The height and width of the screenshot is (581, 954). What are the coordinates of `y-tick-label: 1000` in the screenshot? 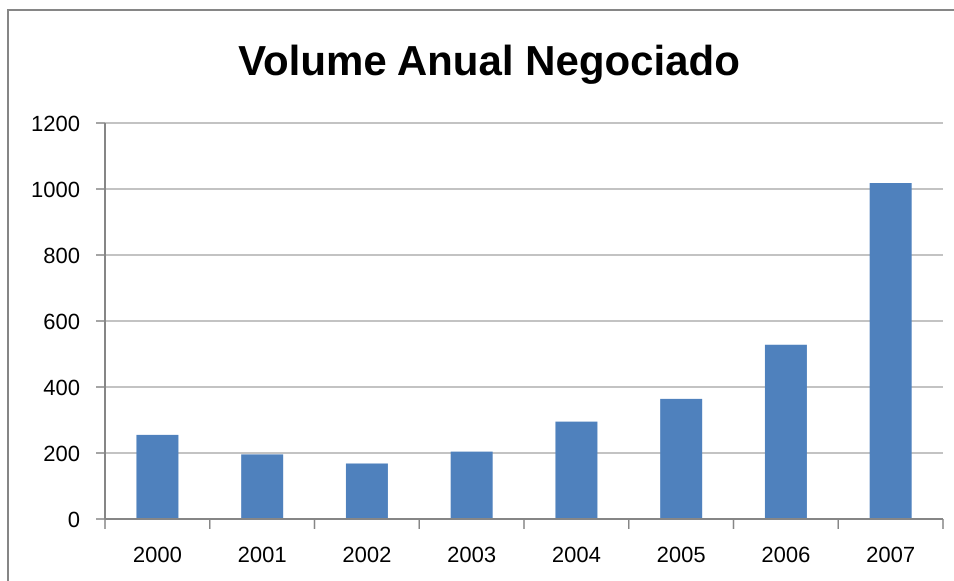 It's located at (55, 189).